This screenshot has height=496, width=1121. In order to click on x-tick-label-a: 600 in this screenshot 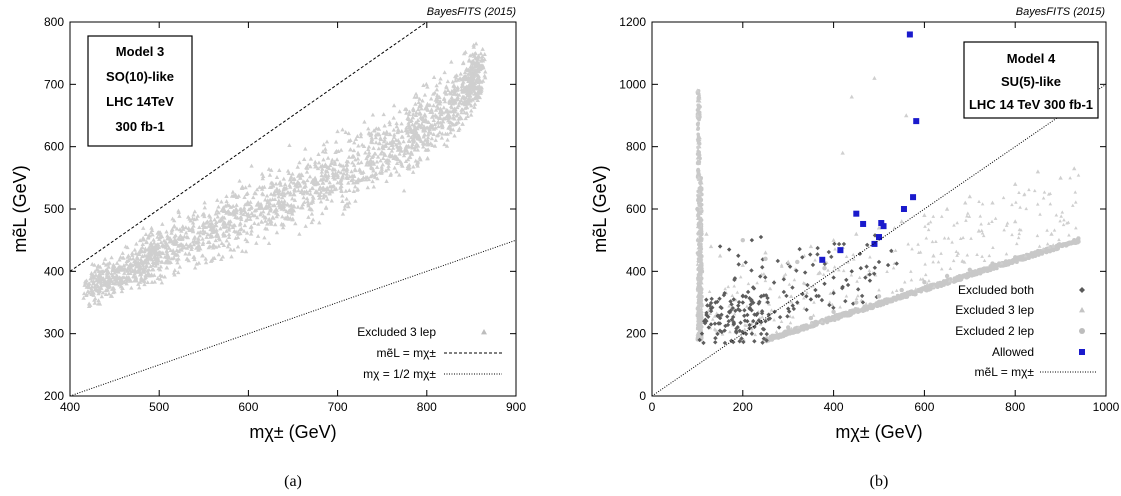, I will do `click(248, 407)`.